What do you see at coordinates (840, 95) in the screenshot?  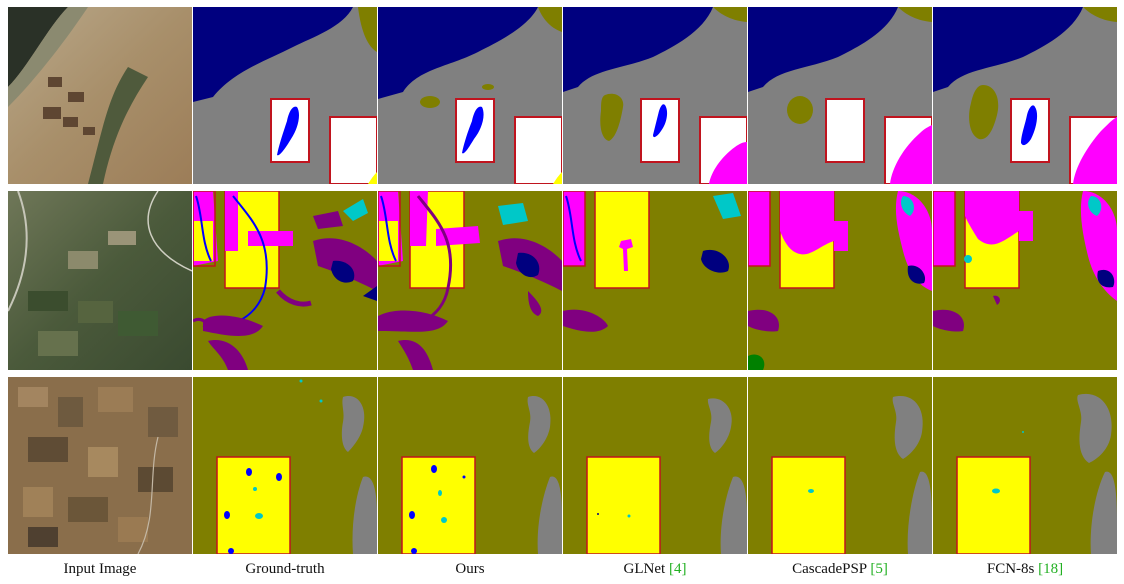 I see `row1-cascadepsp` at bounding box center [840, 95].